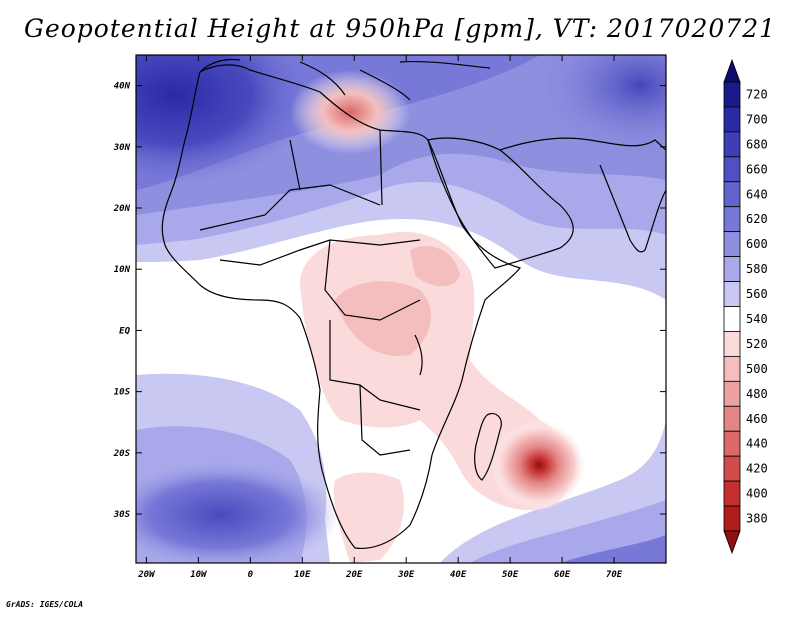 This screenshot has width=800, height=618. What do you see at coordinates (122, 209) in the screenshot?
I see `lat-label: 20N` at bounding box center [122, 209].